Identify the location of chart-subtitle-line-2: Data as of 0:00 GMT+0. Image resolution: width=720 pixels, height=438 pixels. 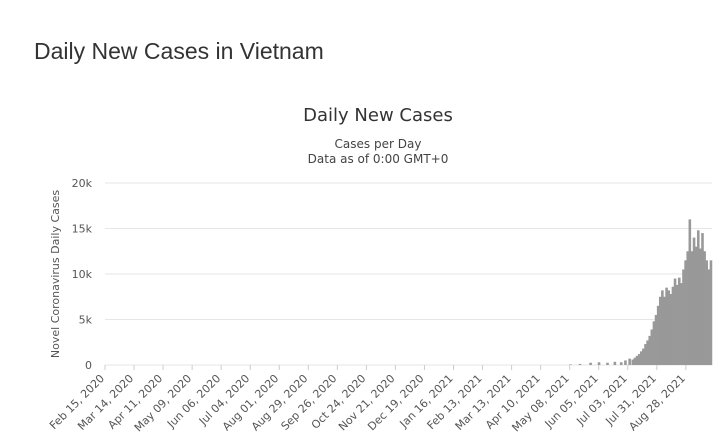
(378, 159).